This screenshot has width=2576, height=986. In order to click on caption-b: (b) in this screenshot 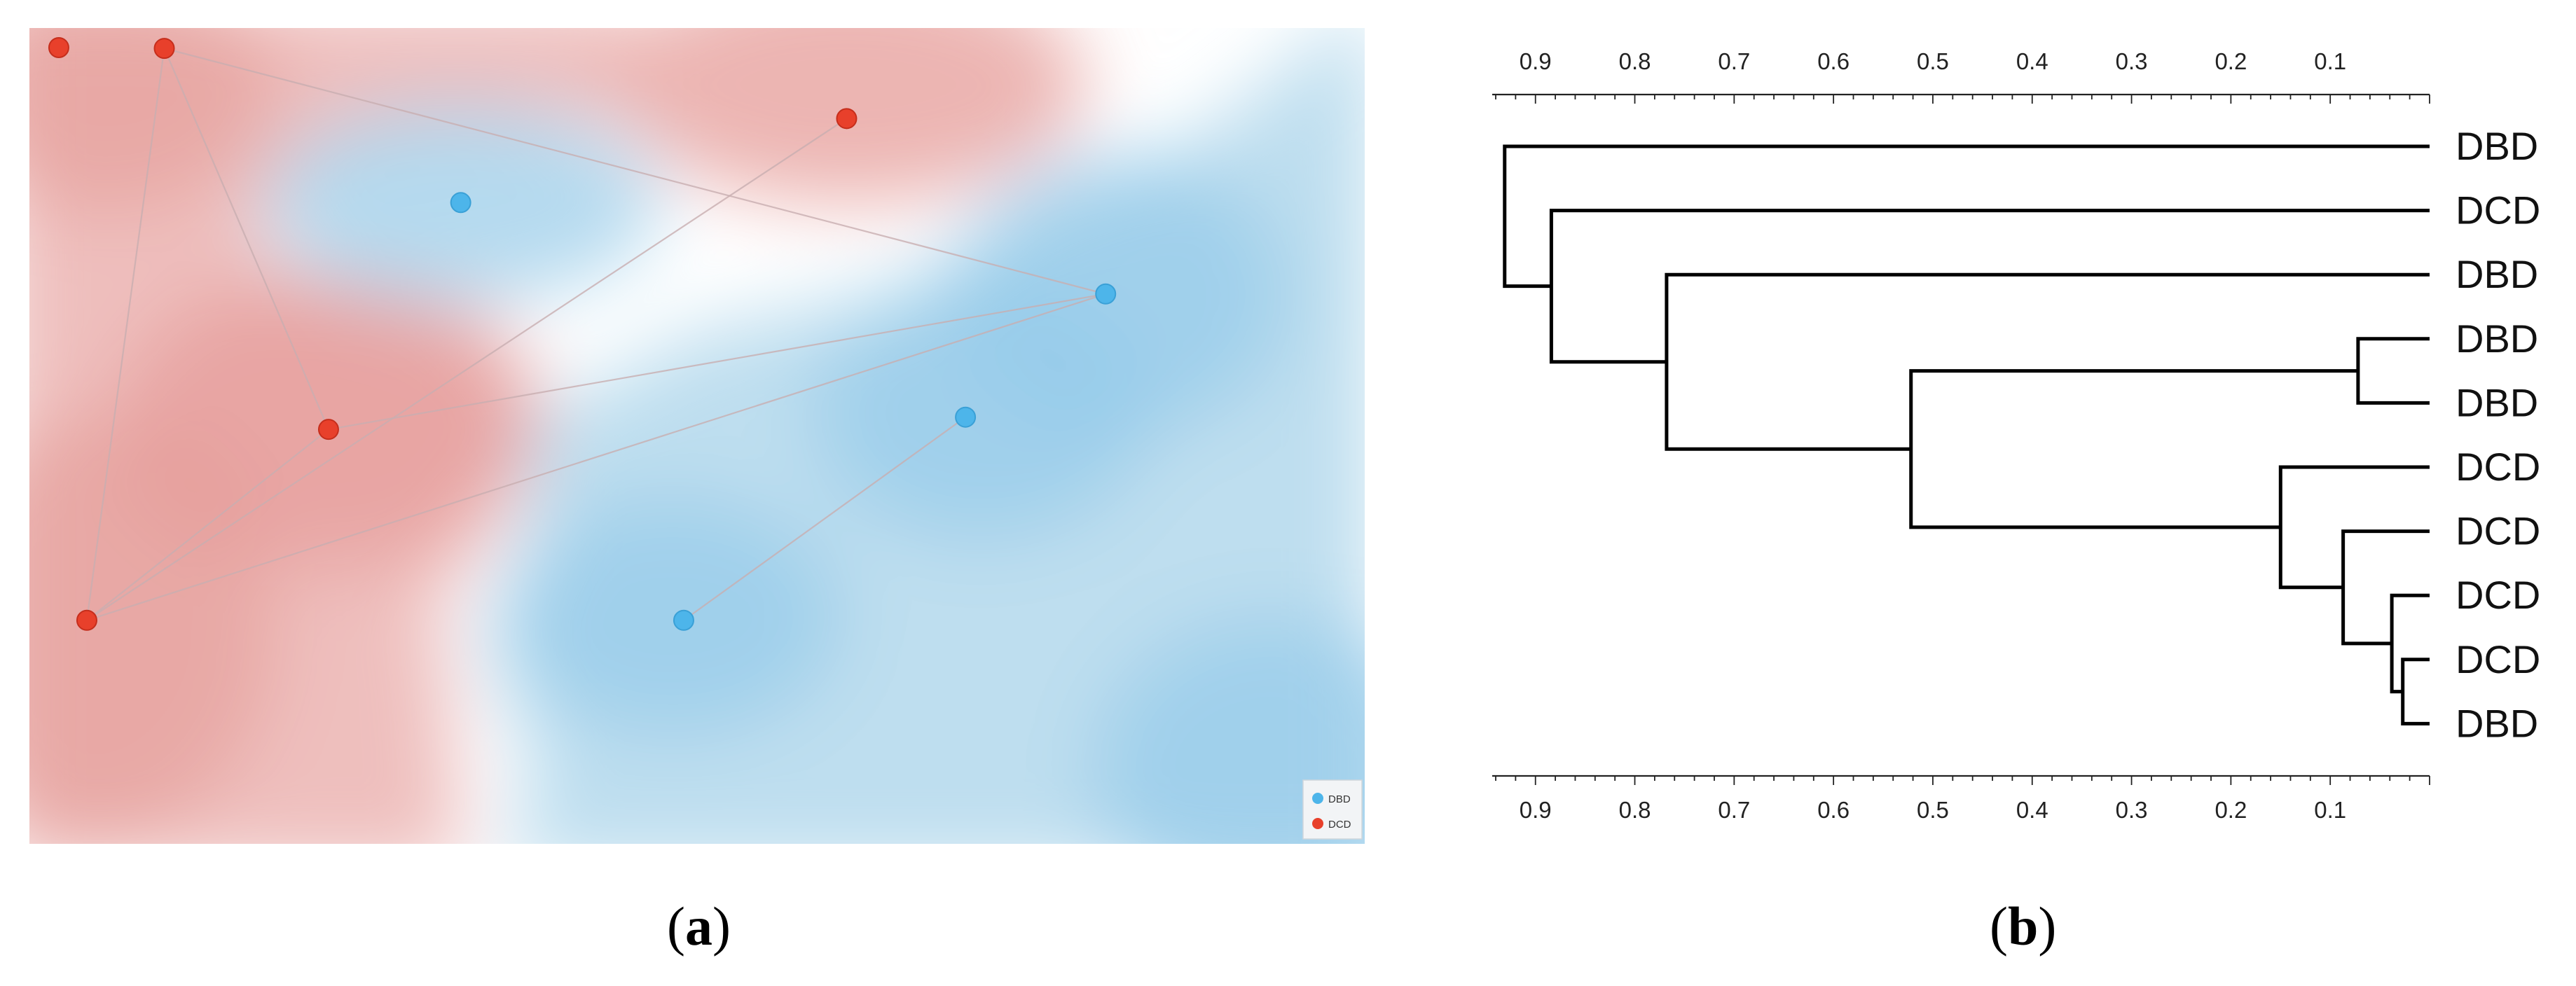, I will do `click(2023, 926)`.